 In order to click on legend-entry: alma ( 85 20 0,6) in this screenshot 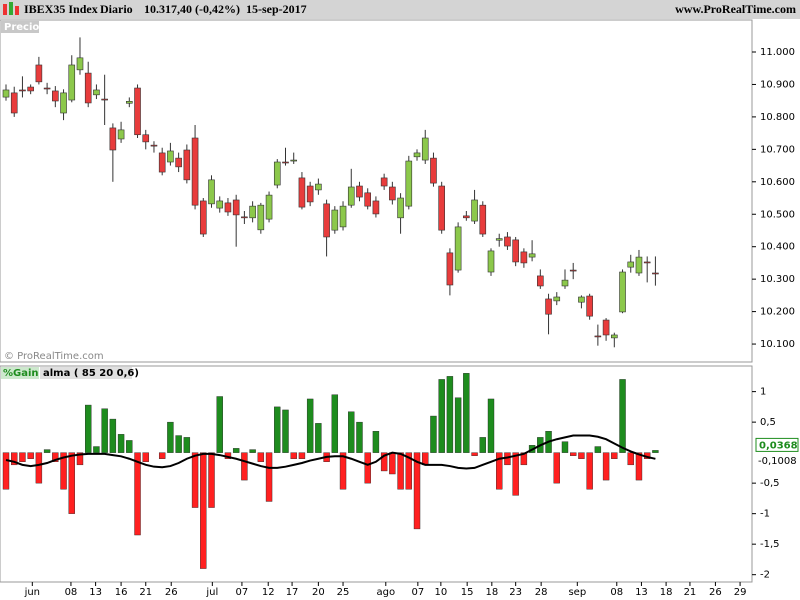, I will do `click(91, 373)`.